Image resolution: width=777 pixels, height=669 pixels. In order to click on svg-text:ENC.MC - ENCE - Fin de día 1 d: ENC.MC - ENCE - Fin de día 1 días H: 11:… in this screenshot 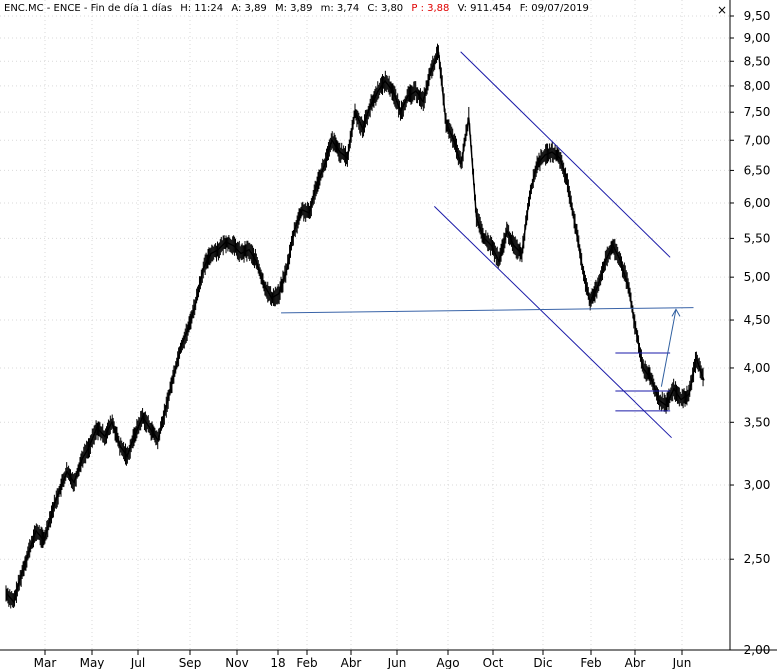, I will do `click(296, 8)`.